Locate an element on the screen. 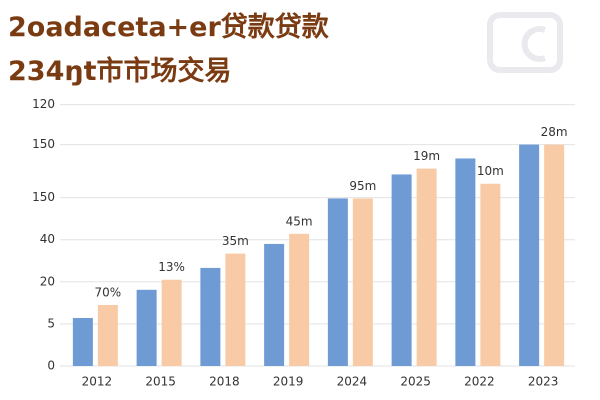 This screenshot has width=600, height=400. y-tick-label: 120 is located at coordinates (43, 104).